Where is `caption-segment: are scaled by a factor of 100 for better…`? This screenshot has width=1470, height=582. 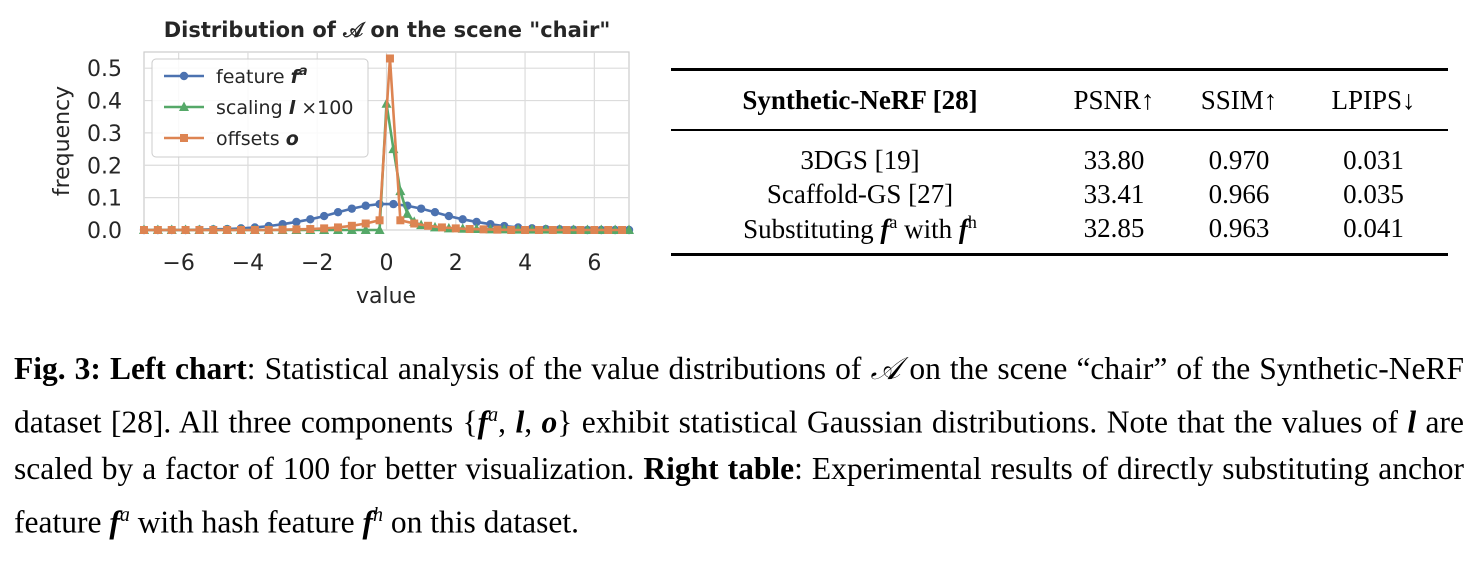 caption-segment: are scaled by a factor of 100 for better… is located at coordinates (739, 445).